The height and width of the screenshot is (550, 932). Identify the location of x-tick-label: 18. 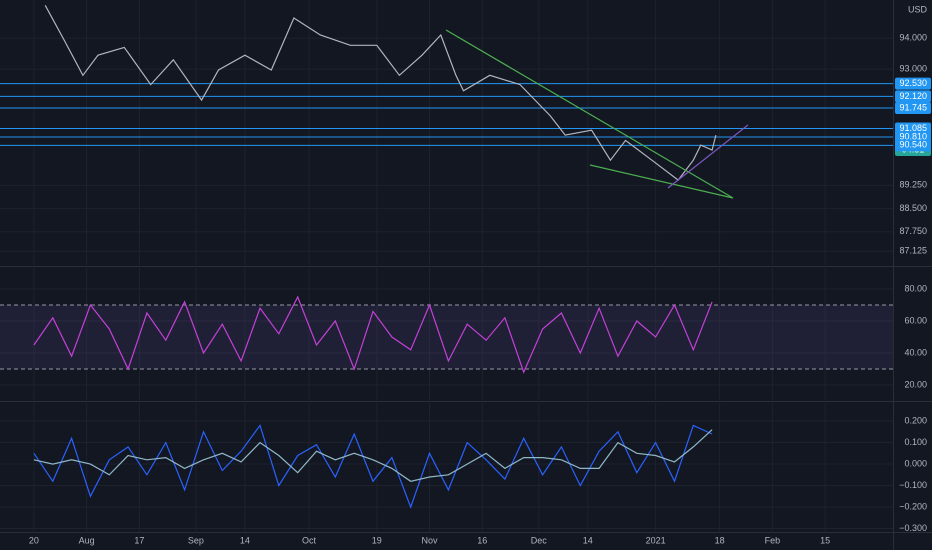
(720, 540).